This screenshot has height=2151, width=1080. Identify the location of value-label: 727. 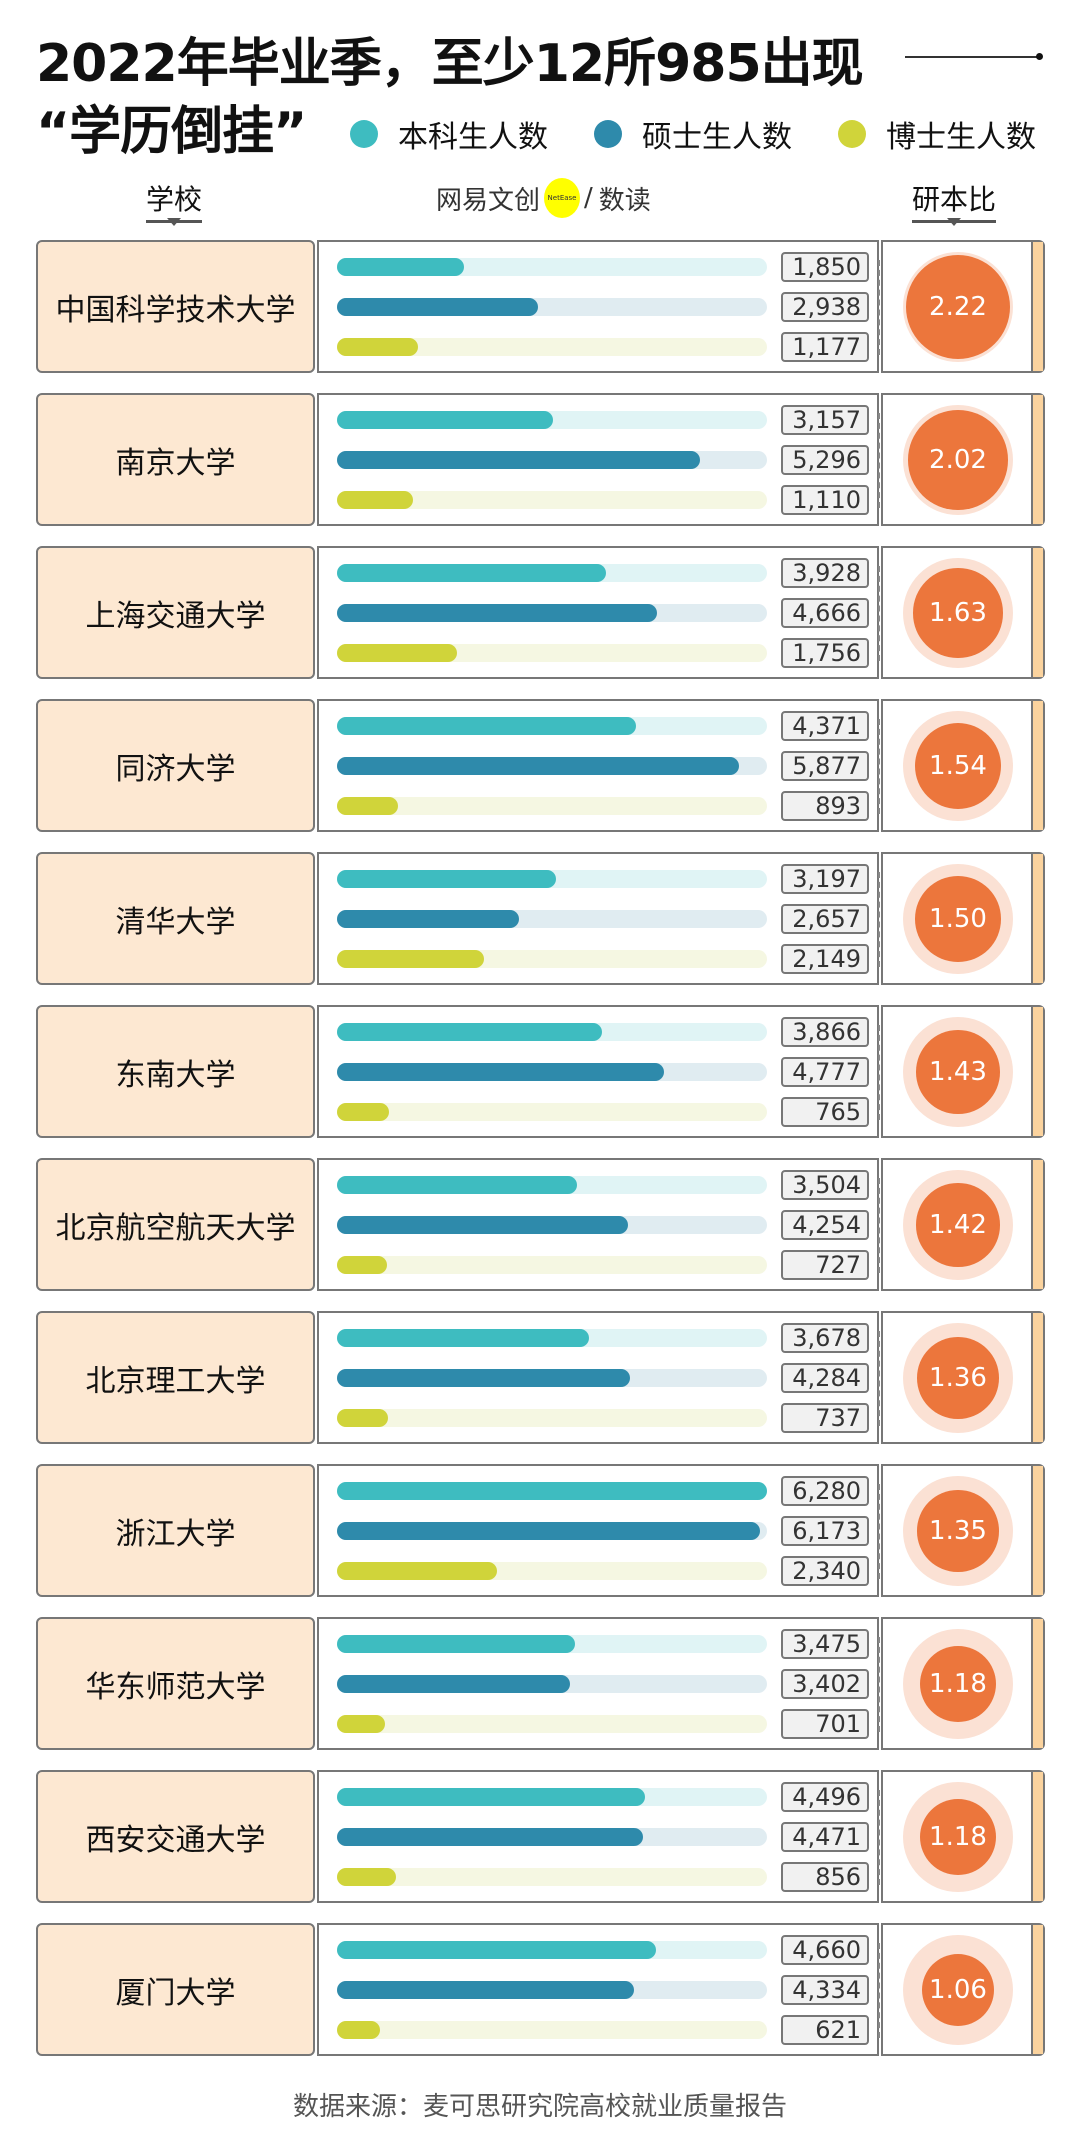
(825, 1265).